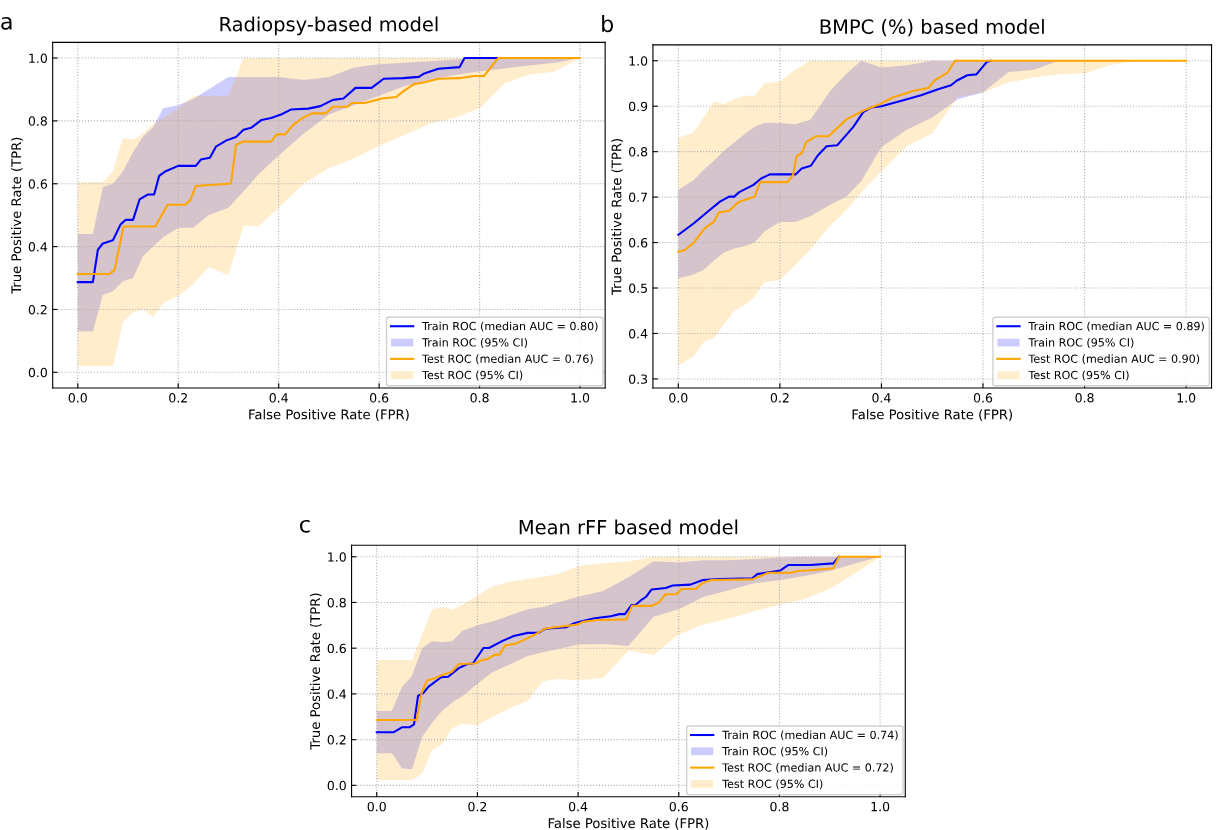 The height and width of the screenshot is (830, 1225). Describe the element at coordinates (1114, 359) in the screenshot. I see `legend-label: Test ROC (median AUC = 0.90)` at that location.